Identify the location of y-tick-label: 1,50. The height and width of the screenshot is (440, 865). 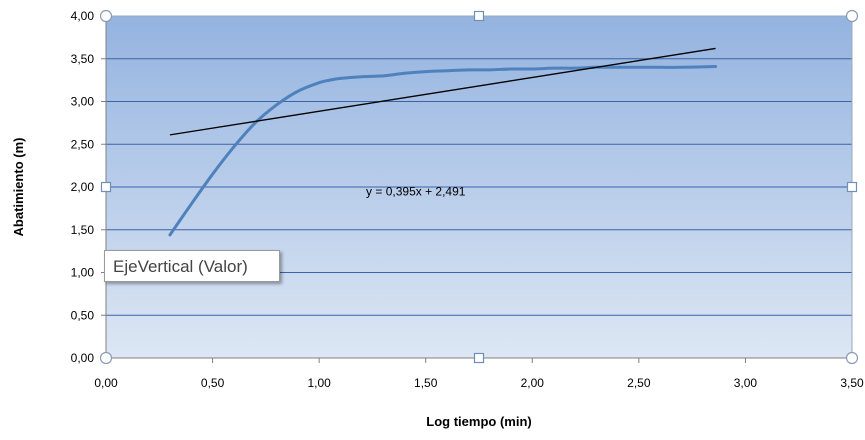
(83, 230).